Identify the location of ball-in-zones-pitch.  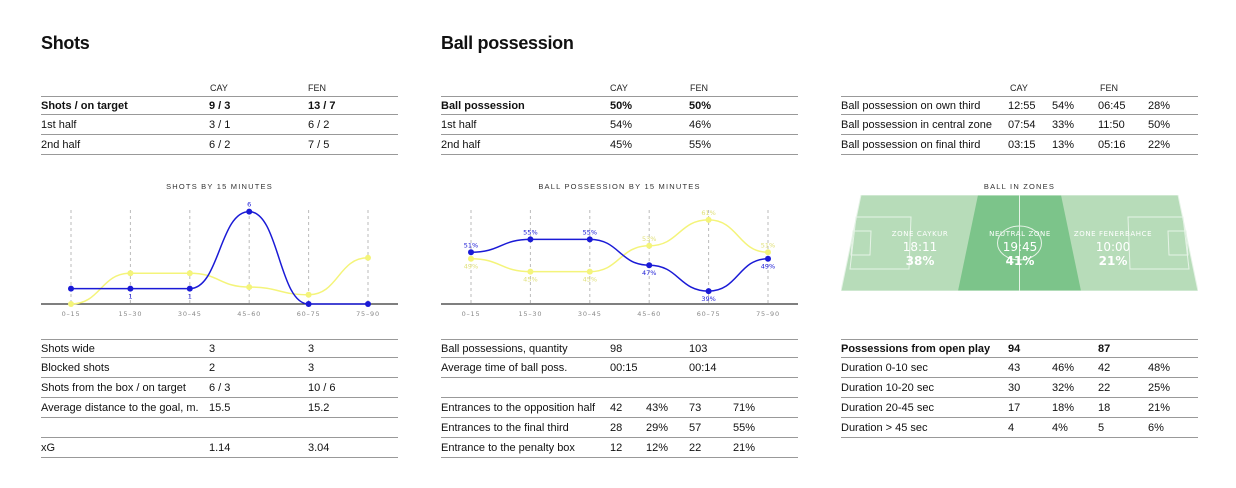
(1019, 243).